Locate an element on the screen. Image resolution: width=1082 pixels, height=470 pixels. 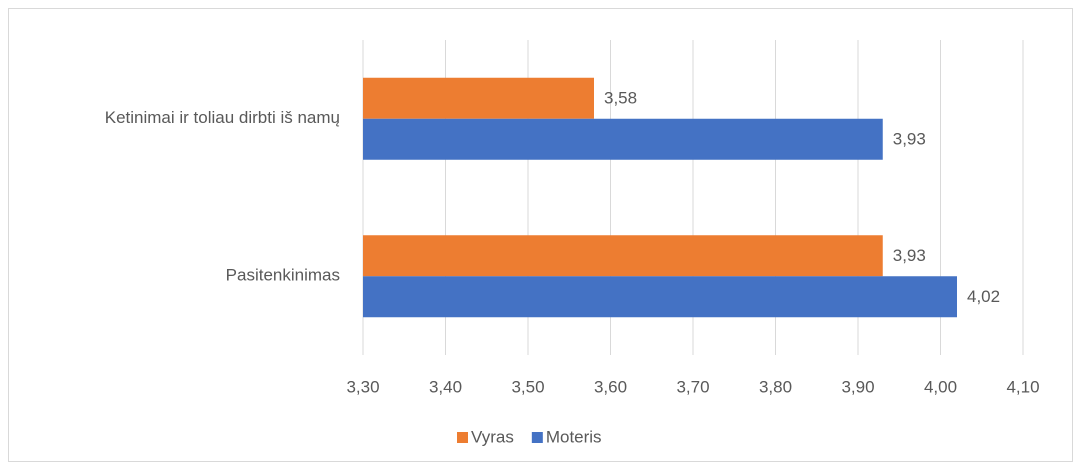
x-tick-label: 3,60 is located at coordinates (610, 386).